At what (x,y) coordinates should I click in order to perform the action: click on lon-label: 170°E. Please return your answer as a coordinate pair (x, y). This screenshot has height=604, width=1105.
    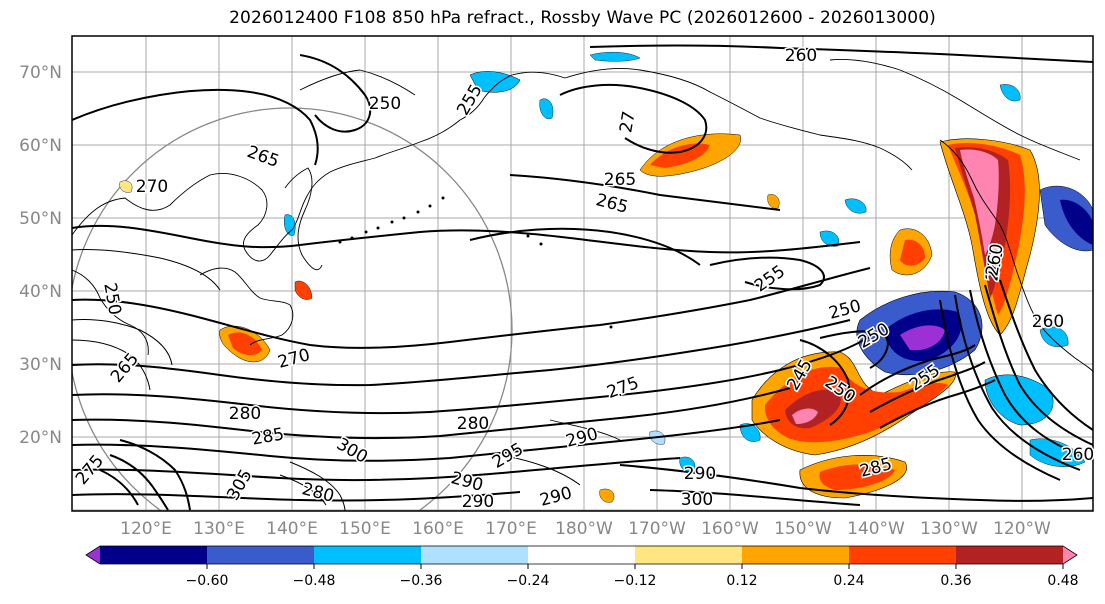
    Looking at the image, I should click on (511, 529).